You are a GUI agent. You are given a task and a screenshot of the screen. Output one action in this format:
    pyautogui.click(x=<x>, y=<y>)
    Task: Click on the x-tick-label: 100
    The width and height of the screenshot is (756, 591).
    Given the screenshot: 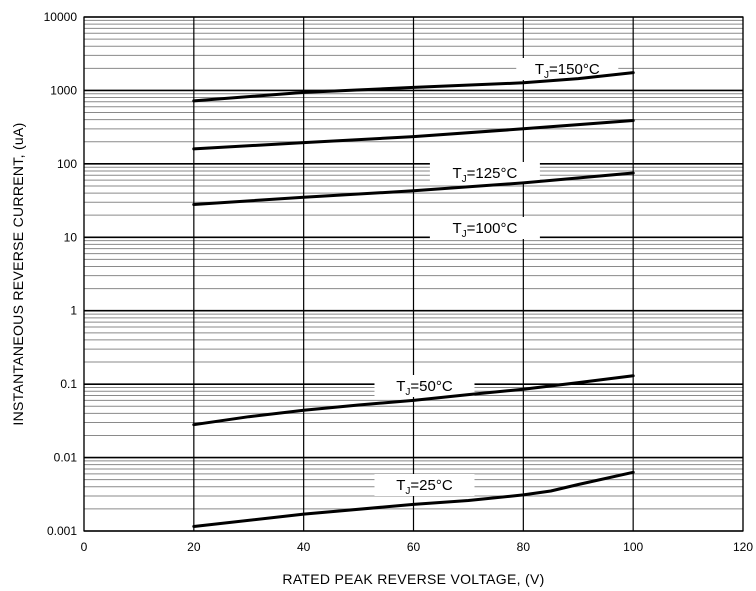 What is the action you would take?
    pyautogui.click(x=633, y=547)
    